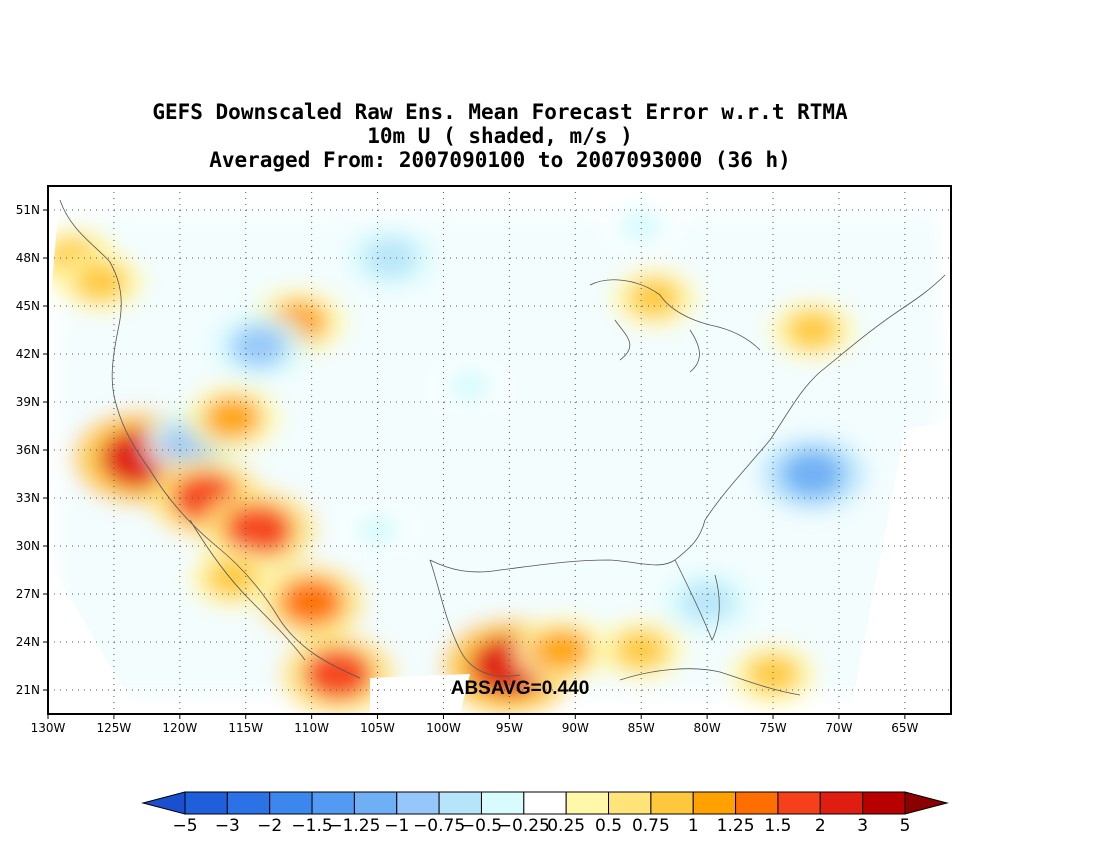 This screenshot has width=1100, height=850. I want to click on lat-label: 42N, so click(28, 354).